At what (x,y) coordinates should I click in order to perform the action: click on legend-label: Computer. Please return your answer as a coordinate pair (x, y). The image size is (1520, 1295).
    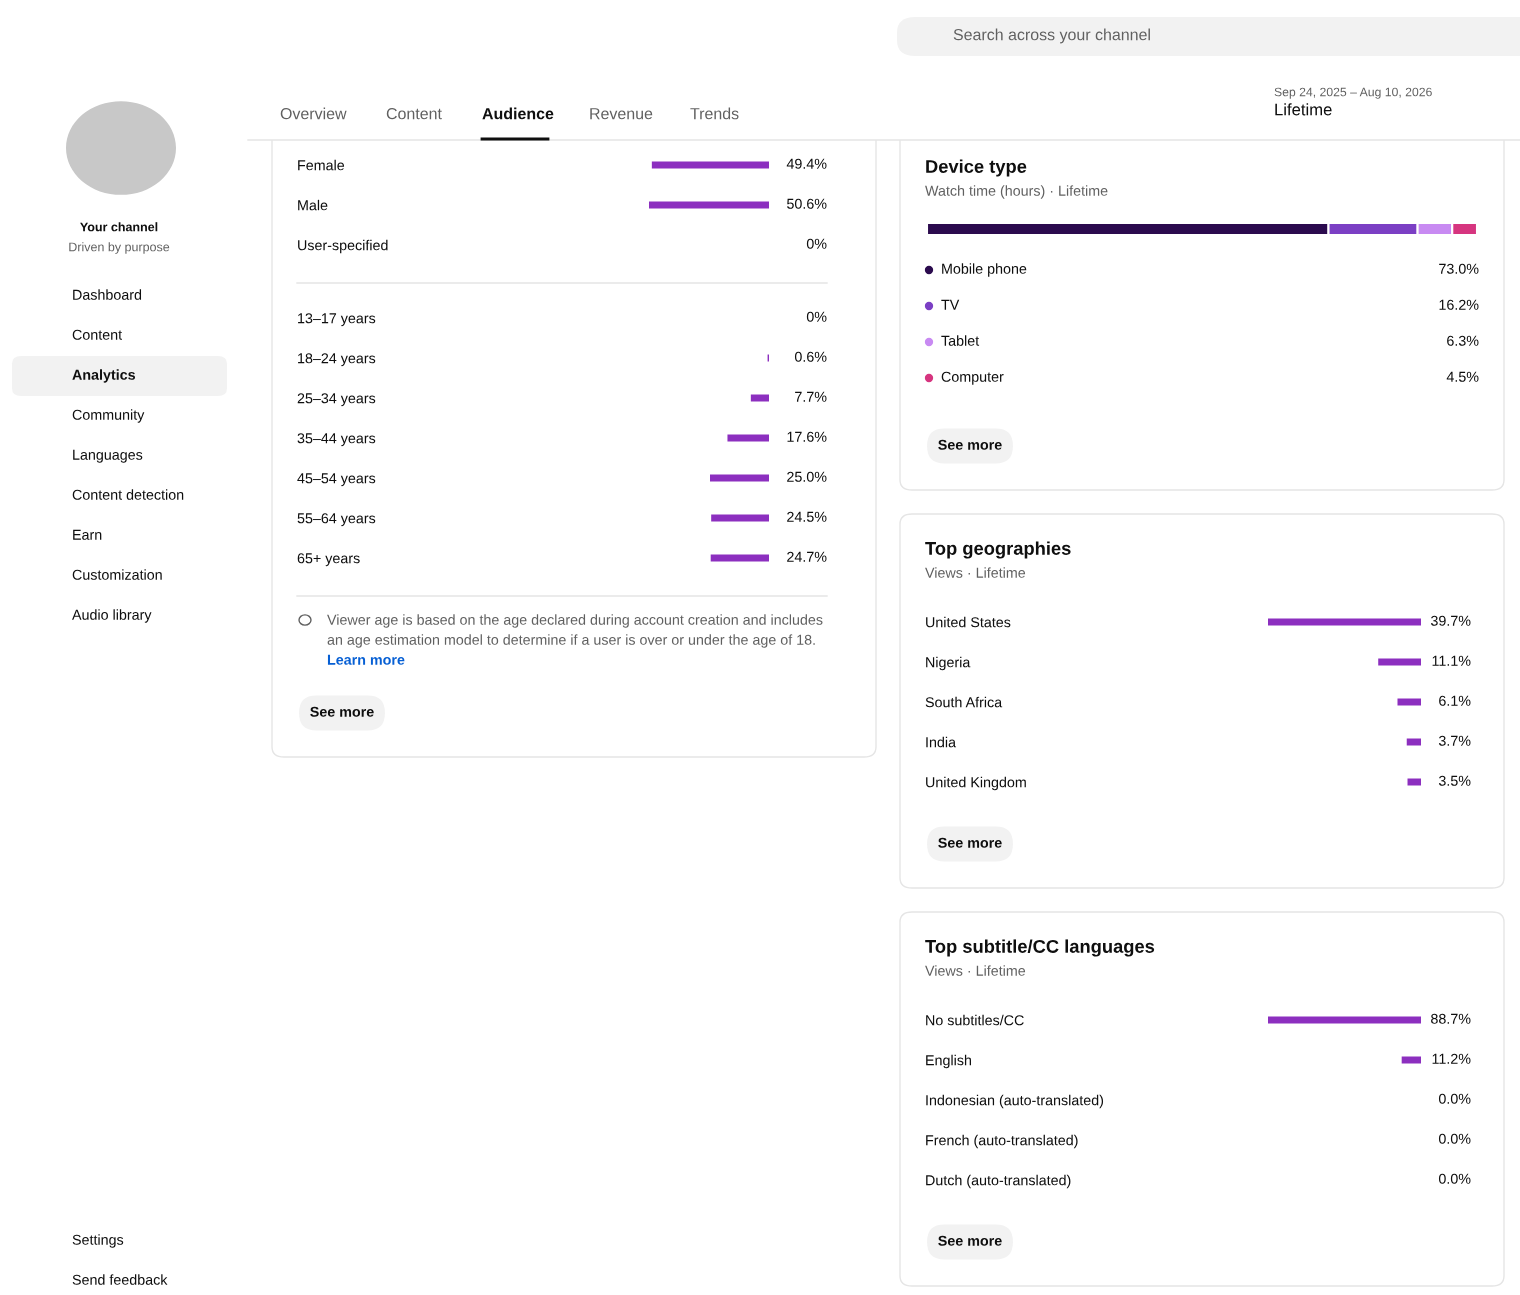
    Looking at the image, I should click on (972, 378).